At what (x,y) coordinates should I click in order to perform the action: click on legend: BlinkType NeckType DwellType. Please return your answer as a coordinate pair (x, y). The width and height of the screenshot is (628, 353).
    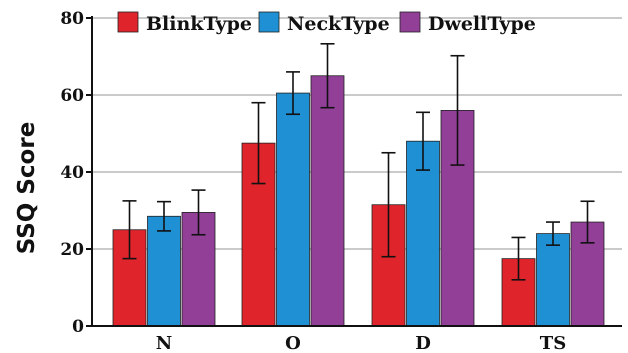
    Looking at the image, I should click on (326, 23).